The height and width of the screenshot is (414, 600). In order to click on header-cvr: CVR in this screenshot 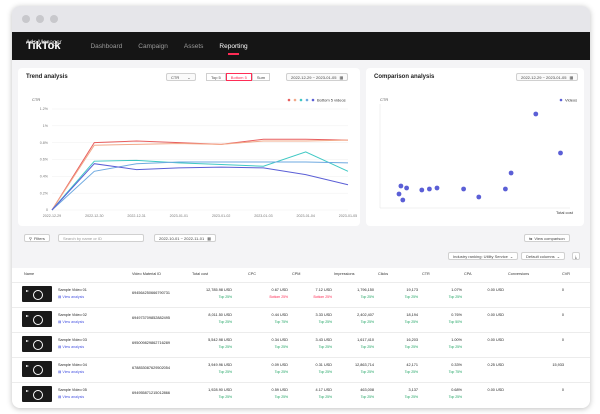, I will do `click(566, 274)`.